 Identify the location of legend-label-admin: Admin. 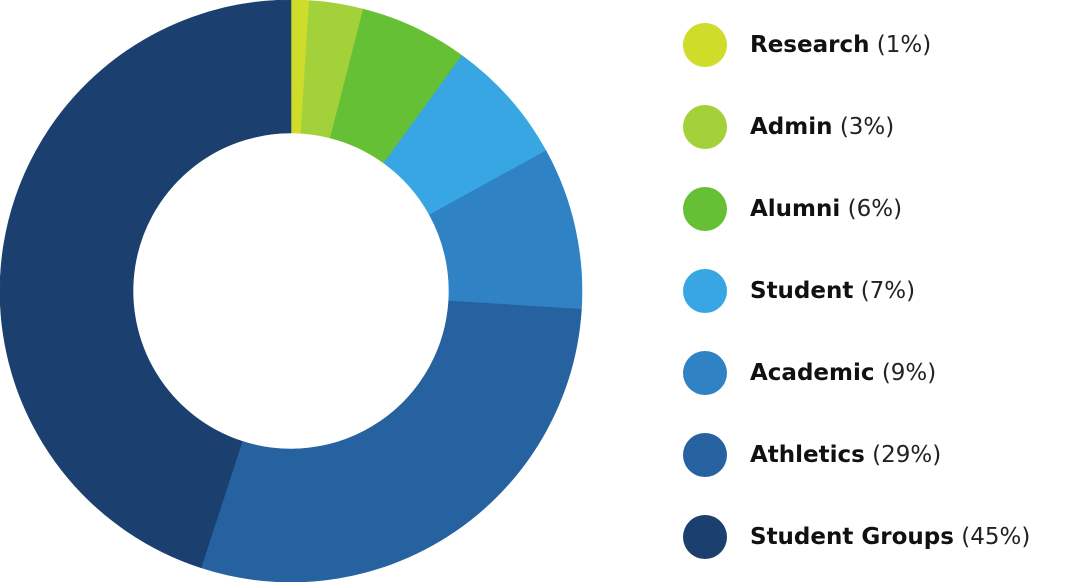
(791, 127).